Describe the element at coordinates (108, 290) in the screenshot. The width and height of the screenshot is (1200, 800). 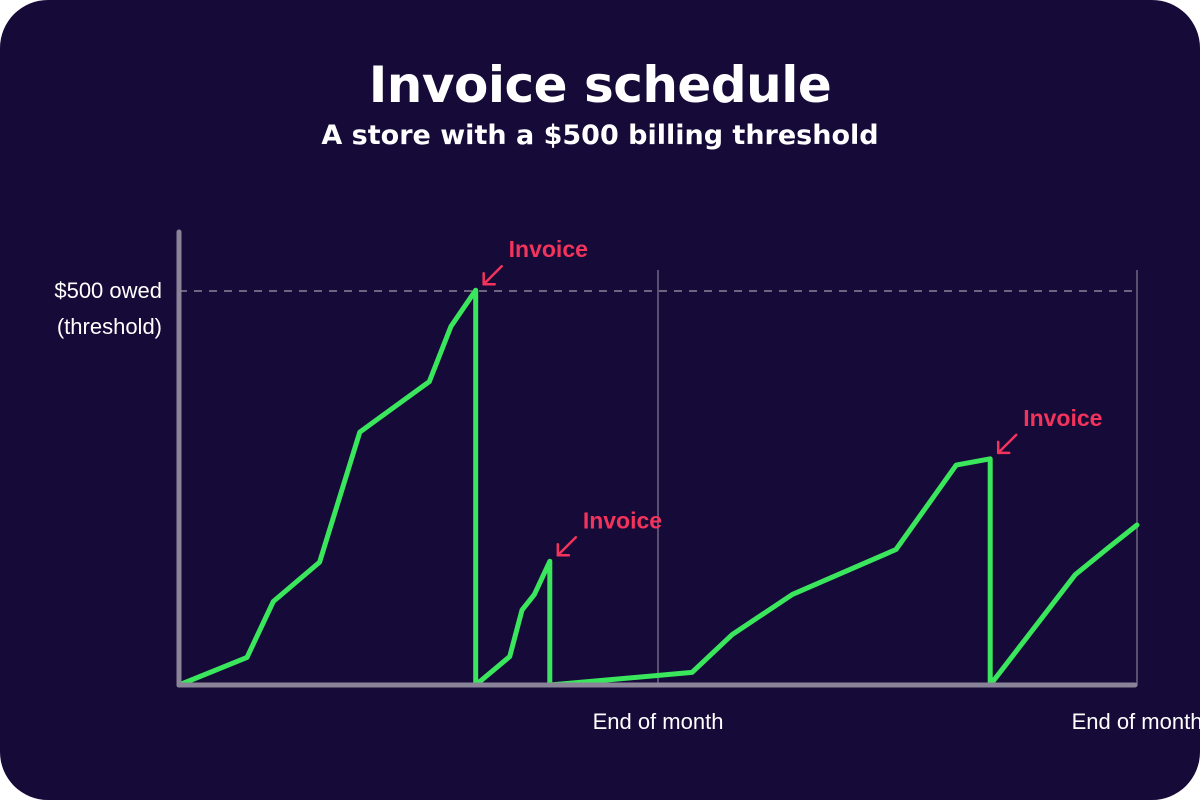
I see `threshold-label: $500 owed` at that location.